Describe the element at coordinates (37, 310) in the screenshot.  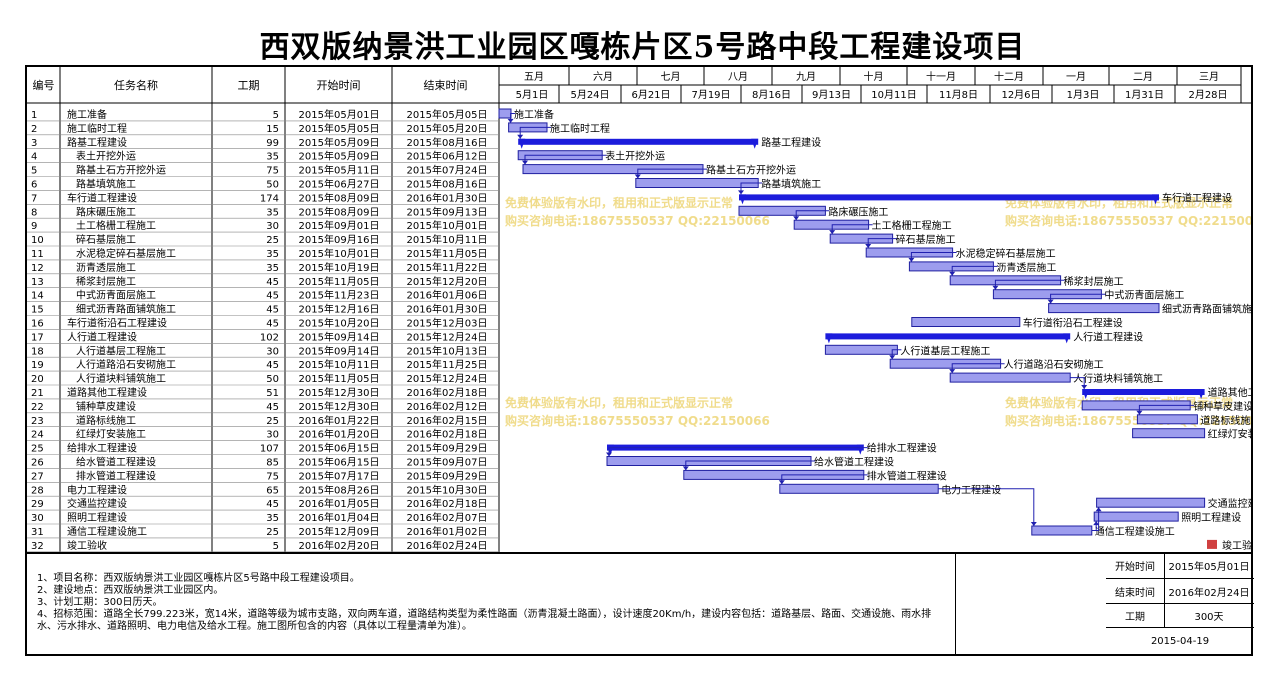
I see `task-id: 15` at that location.